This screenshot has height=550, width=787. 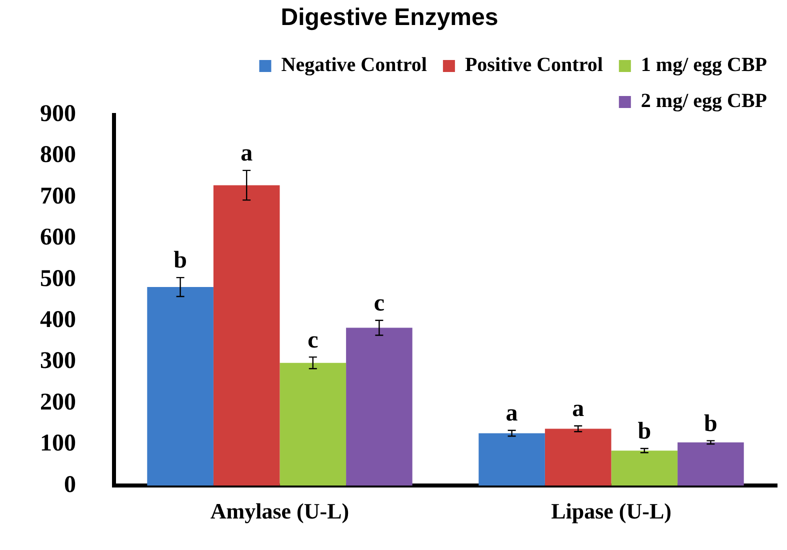 I want to click on y-tick-label: 700, so click(x=58, y=196).